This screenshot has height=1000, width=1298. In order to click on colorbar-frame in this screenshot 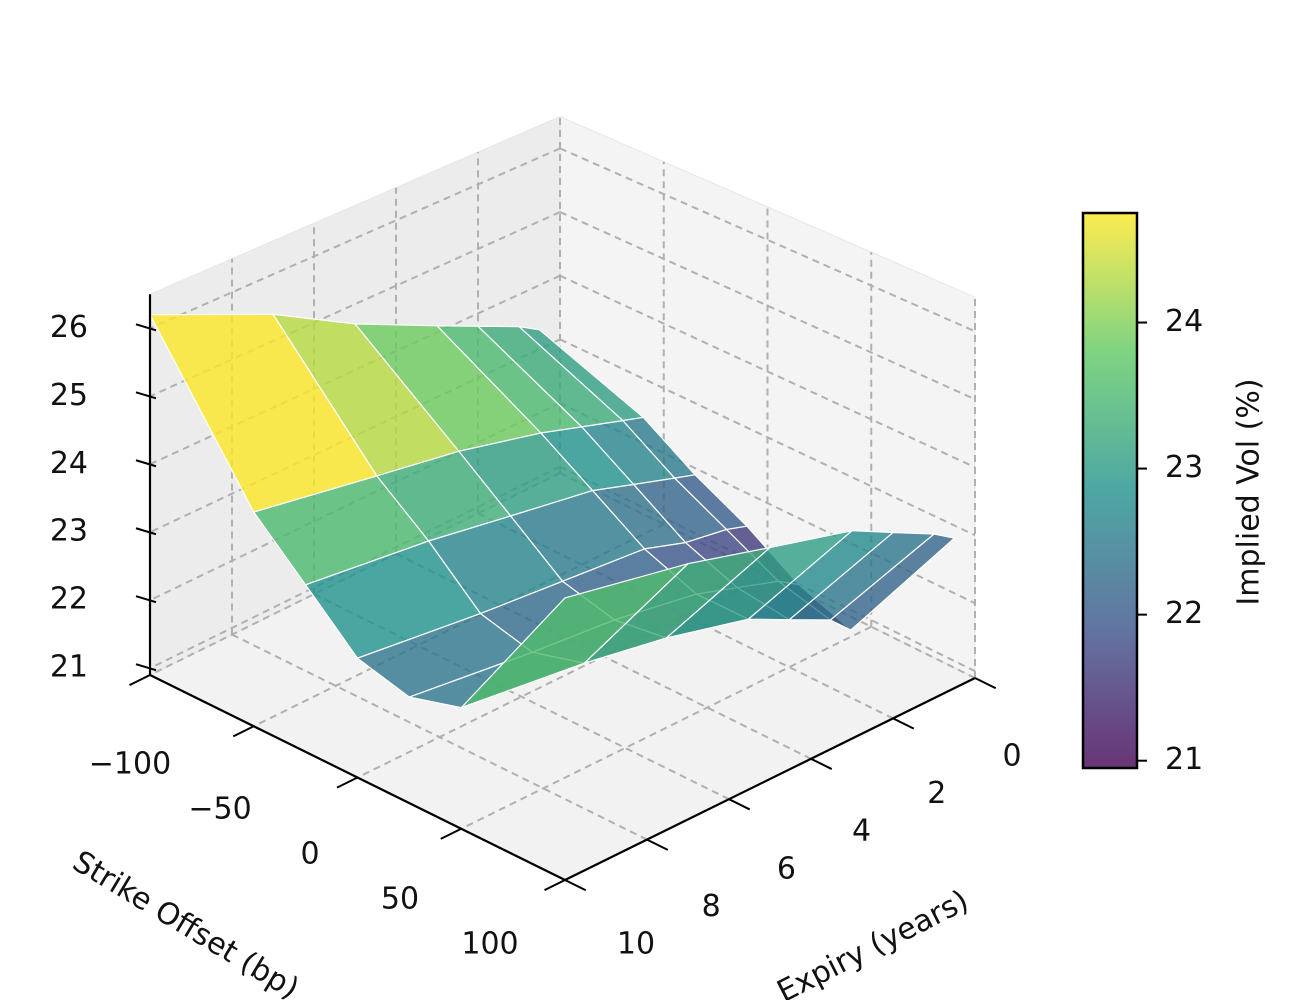, I will do `click(1110, 490)`.